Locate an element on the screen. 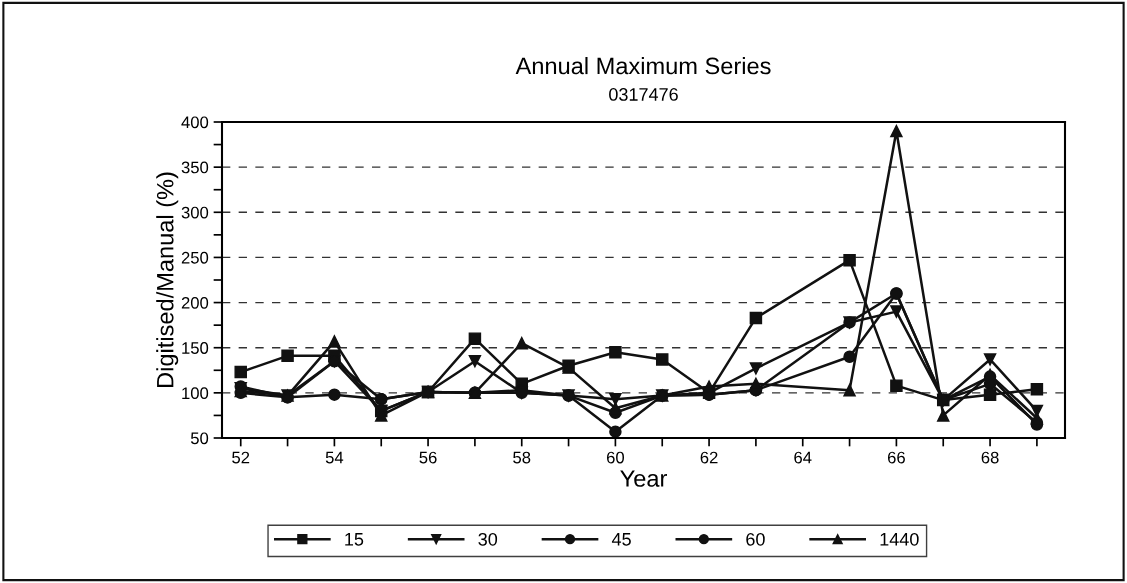 This screenshot has height=583, width=1127. y-tick-label: 400 is located at coordinates (195, 122).